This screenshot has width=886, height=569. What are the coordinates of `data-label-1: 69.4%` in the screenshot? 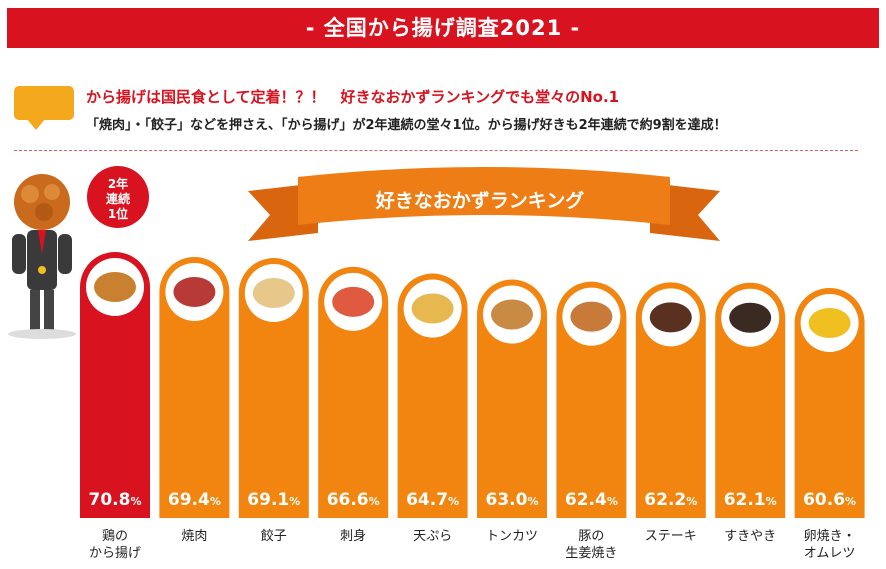 It's located at (194, 500).